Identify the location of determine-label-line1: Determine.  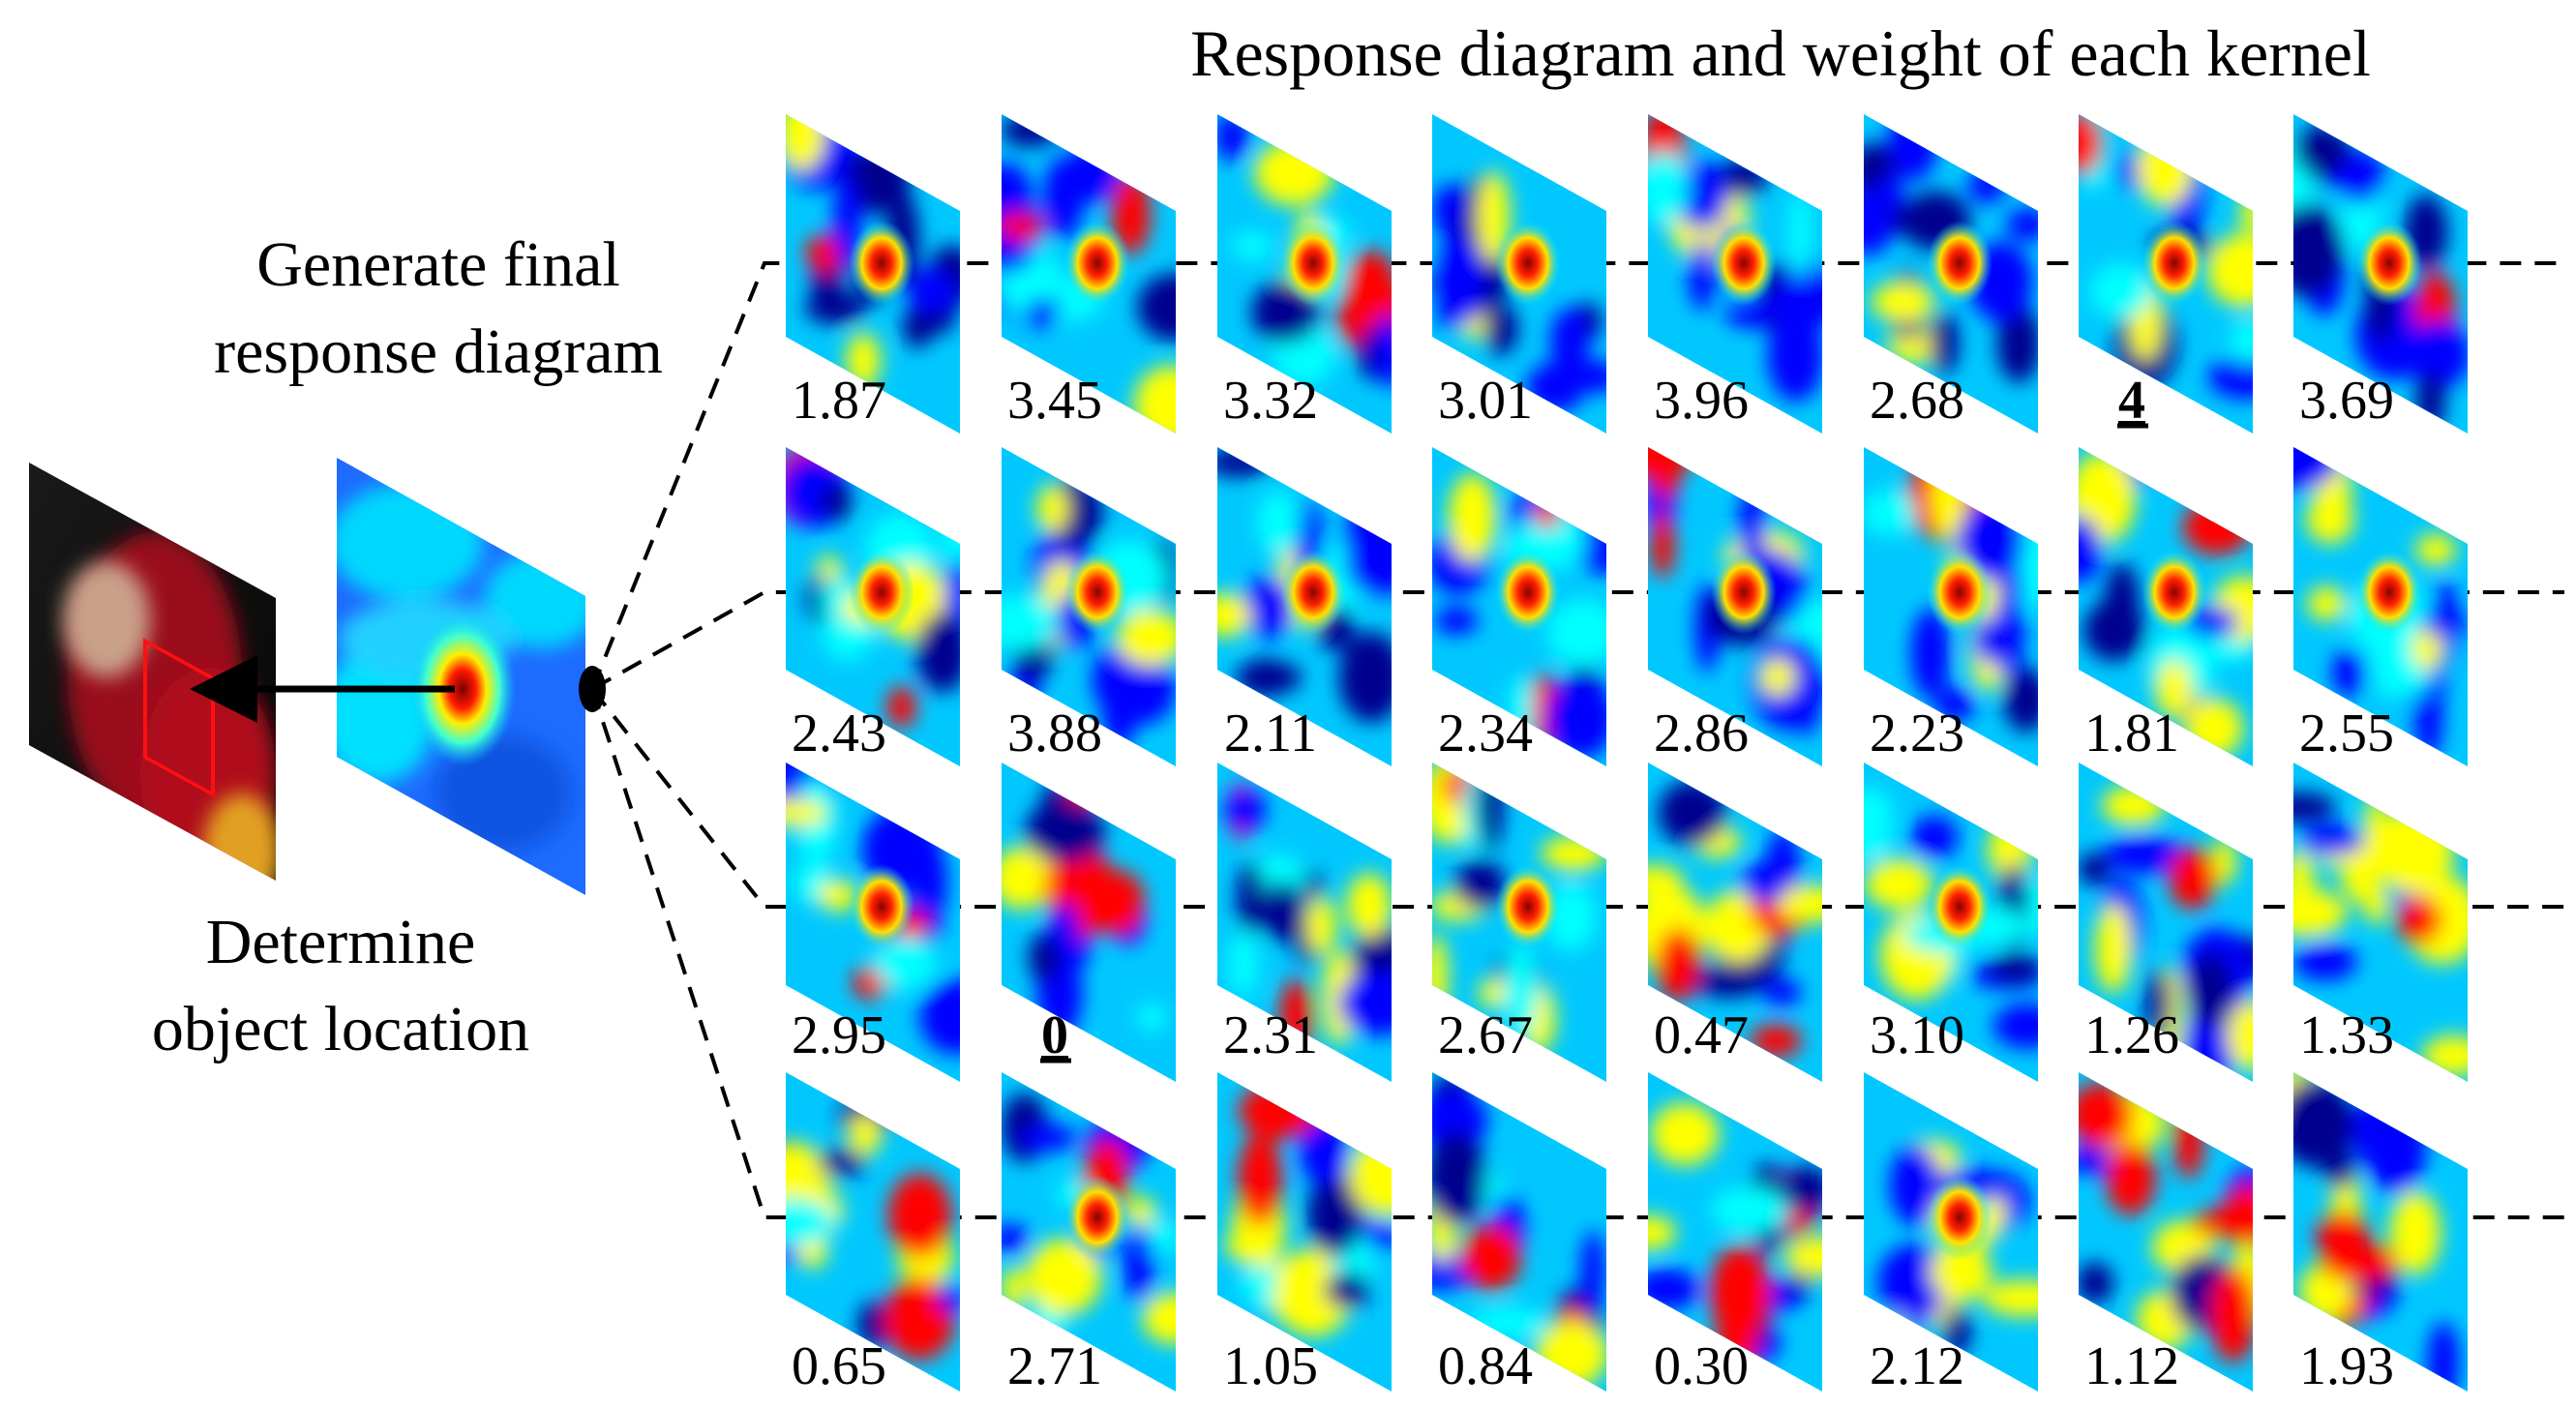
(341, 942).